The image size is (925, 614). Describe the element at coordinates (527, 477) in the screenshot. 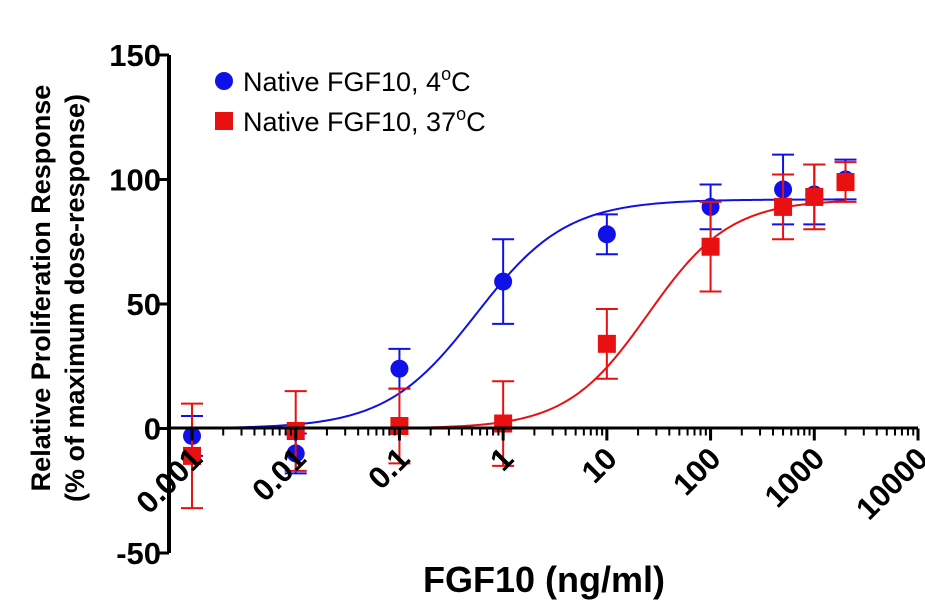

I see `x-ticks-layer: 0.001 0.01 0.1 1 10 100 1000 10000` at that location.